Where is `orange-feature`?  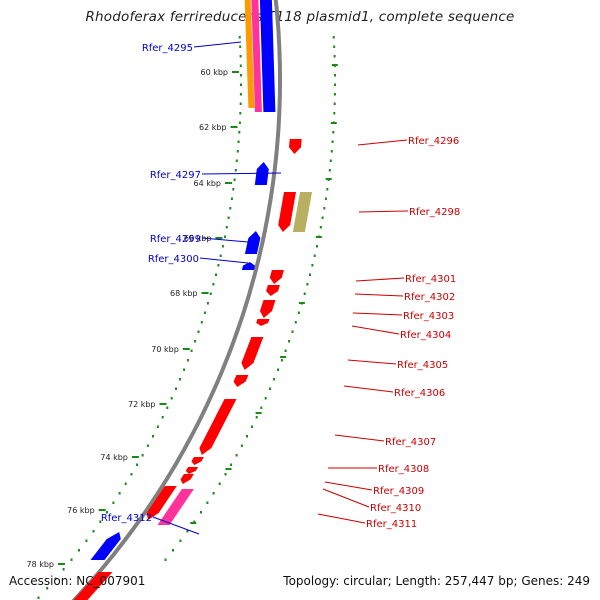
orange-feature is located at coordinates (249, 54).